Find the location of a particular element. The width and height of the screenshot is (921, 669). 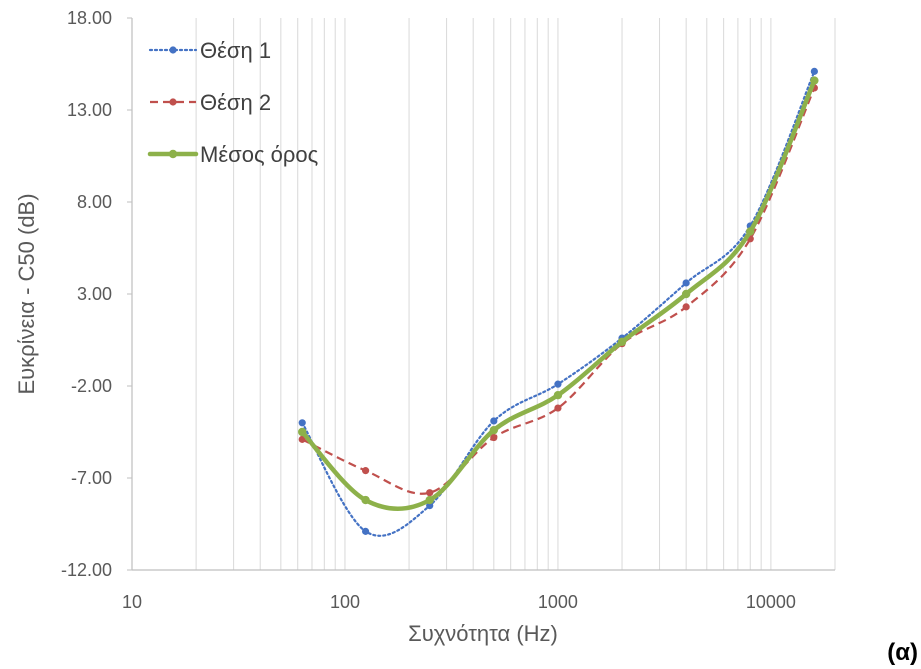

y-tick-label: -2.00 is located at coordinates (91, 386).